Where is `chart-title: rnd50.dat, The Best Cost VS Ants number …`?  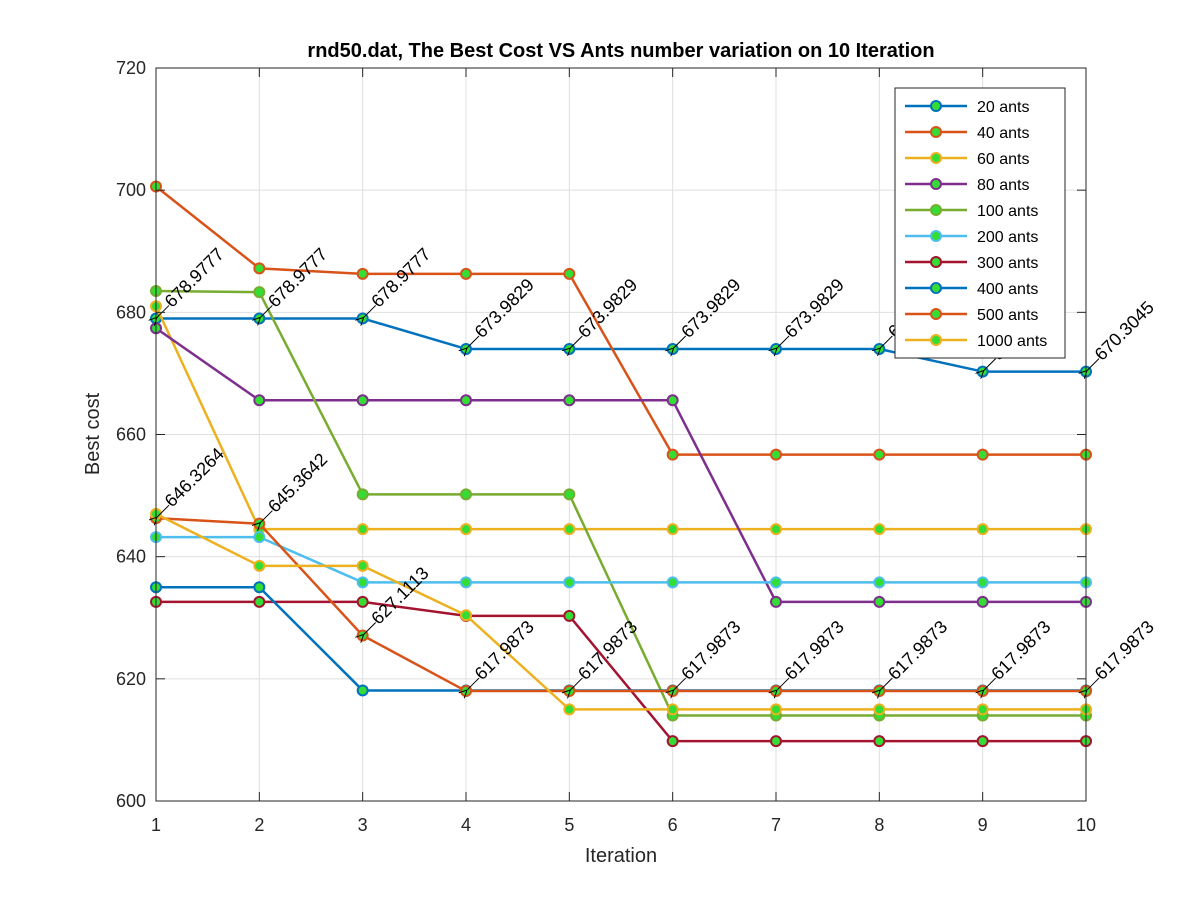 chart-title: rnd50.dat, The Best Cost VS Ants number … is located at coordinates (620, 51).